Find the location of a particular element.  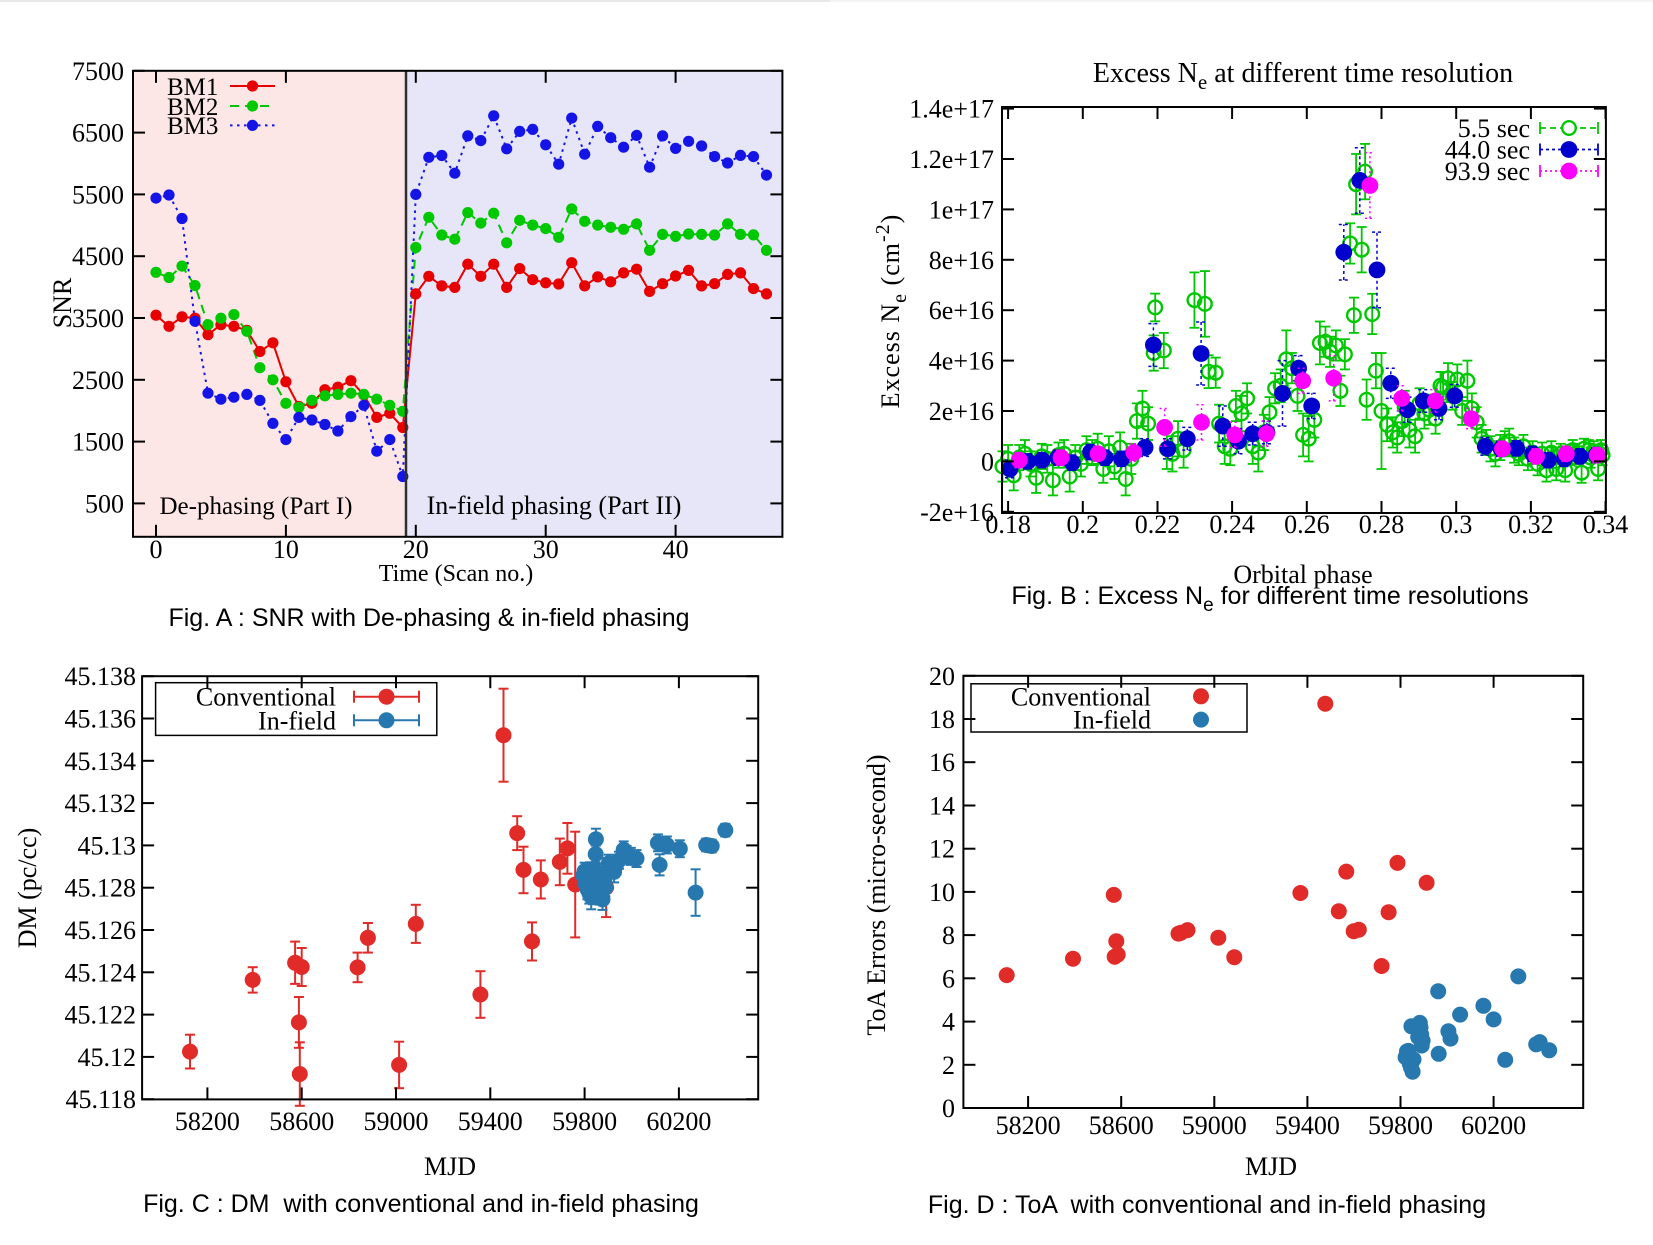

svg-text: De-phasing (Part I) is located at coordinates (256, 506).